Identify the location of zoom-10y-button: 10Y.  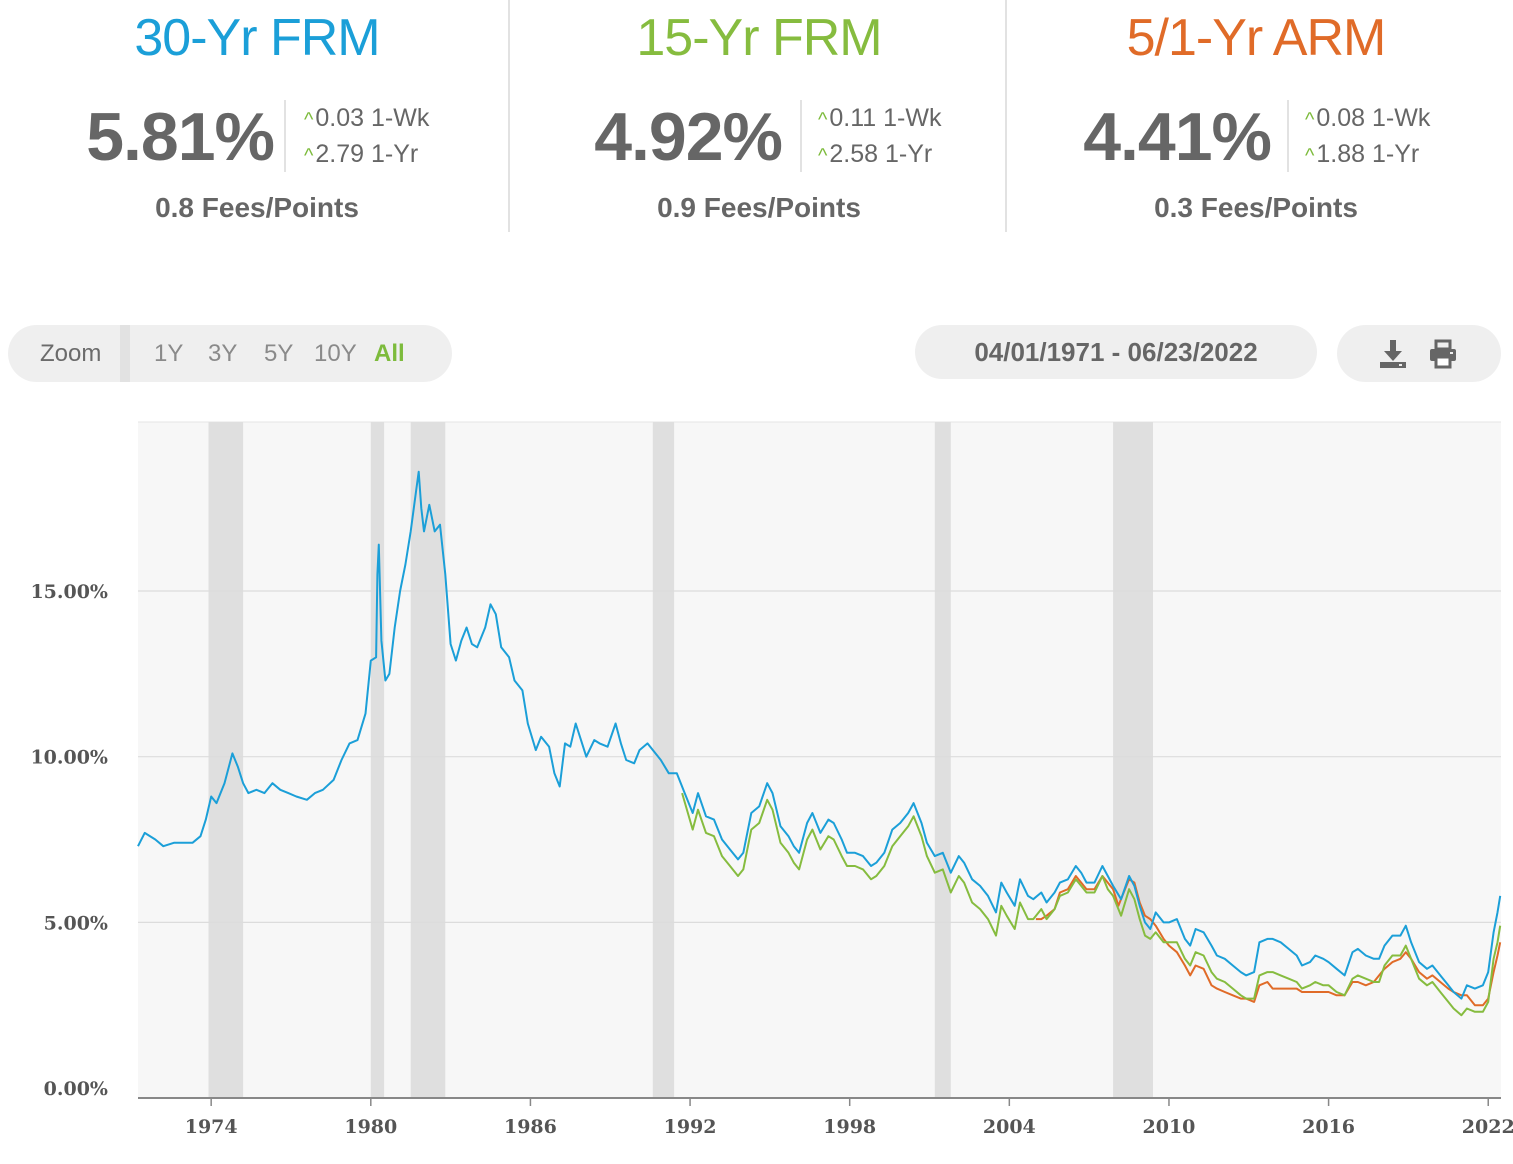
(335, 353).